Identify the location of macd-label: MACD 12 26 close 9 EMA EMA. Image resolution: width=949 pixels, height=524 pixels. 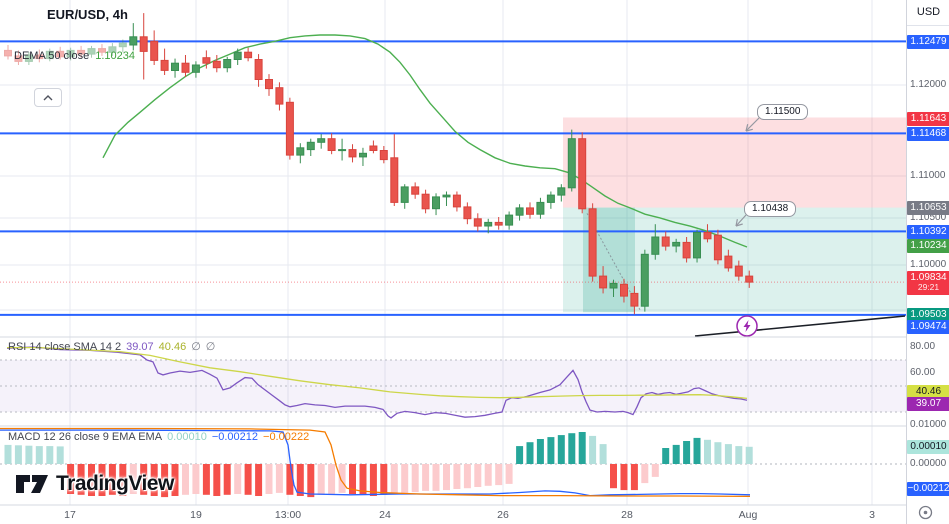
(85, 437).